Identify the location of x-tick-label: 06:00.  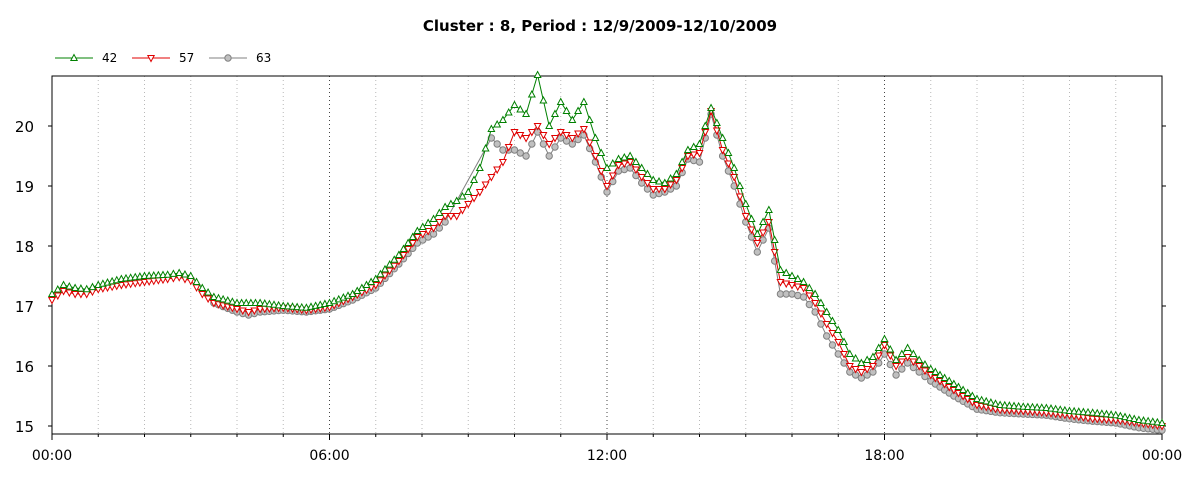
(329, 456).